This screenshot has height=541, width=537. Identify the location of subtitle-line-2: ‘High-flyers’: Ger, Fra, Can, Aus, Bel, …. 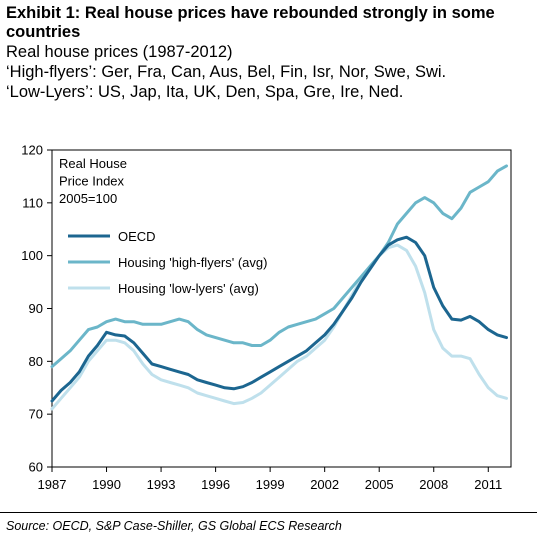
(226, 72).